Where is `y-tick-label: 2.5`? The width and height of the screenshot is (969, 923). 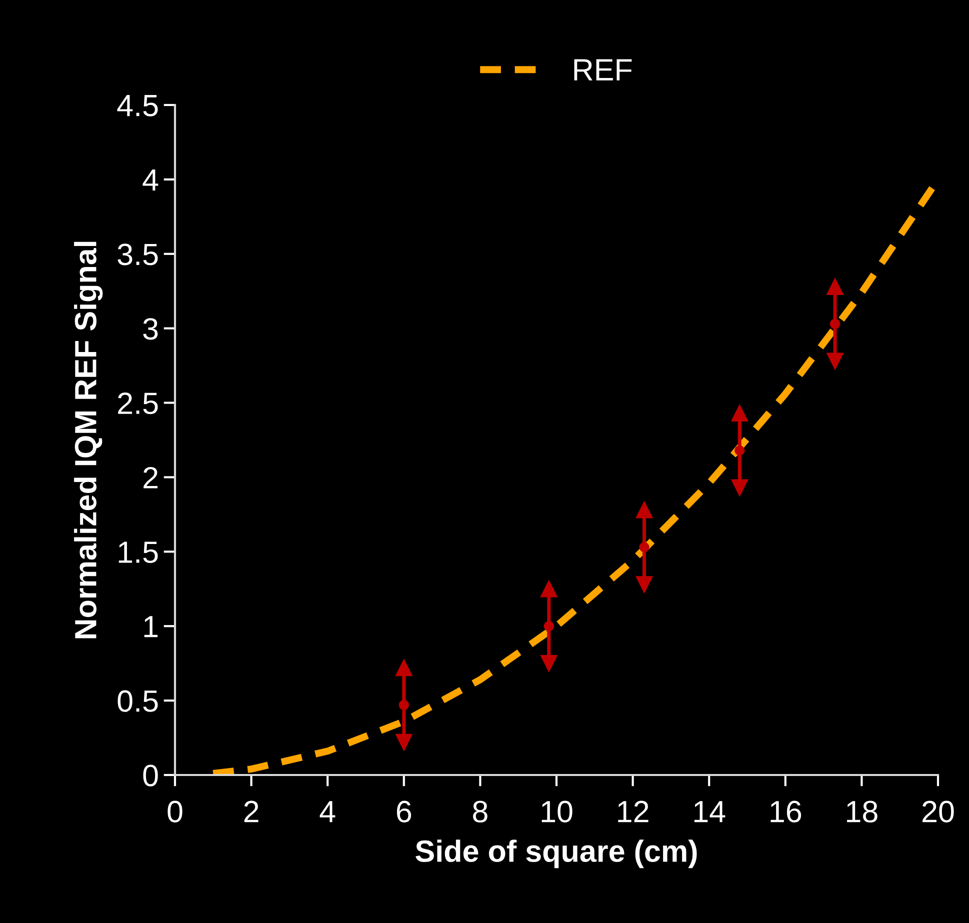
y-tick-label: 2.5 is located at coordinates (138, 403).